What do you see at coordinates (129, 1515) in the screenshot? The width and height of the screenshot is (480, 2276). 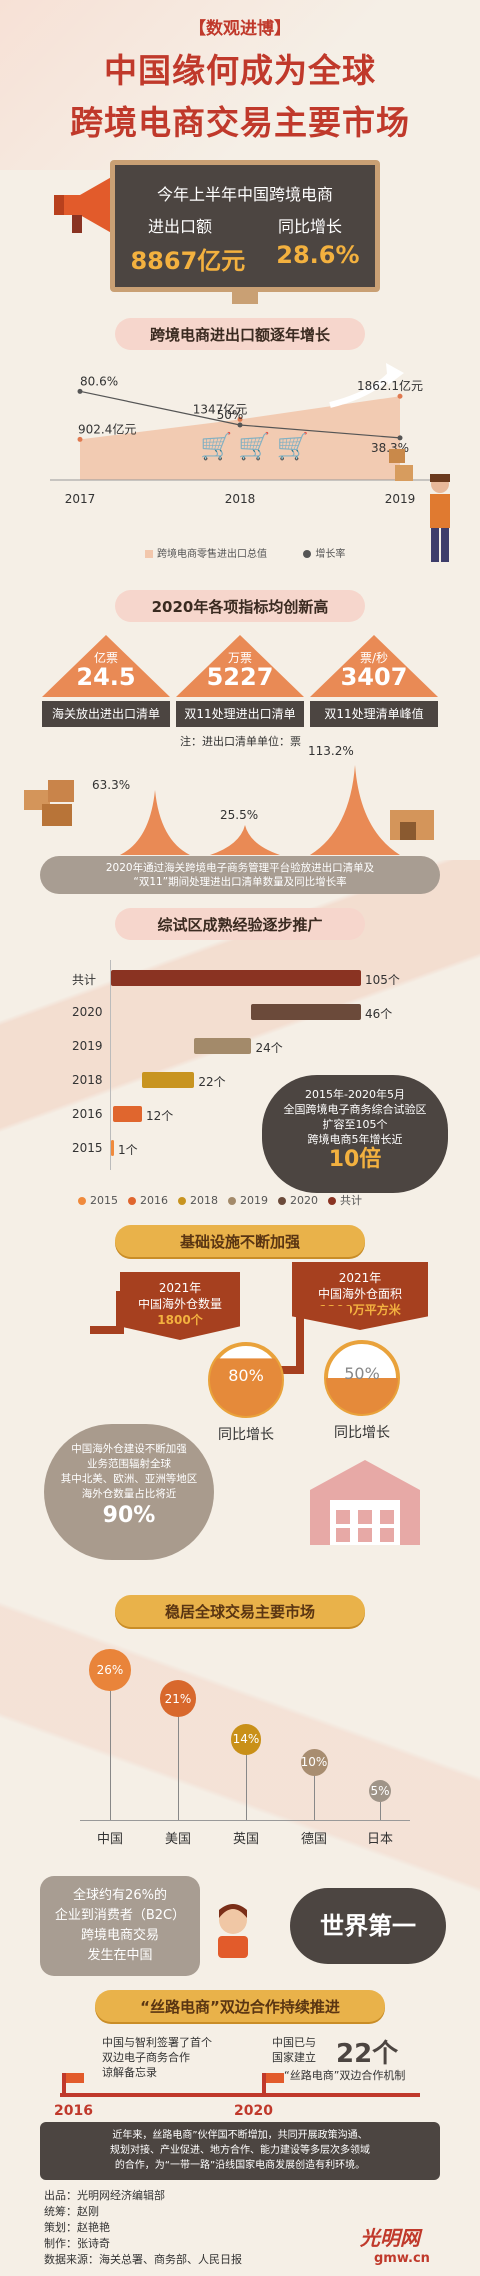 I see `wh-bubble-value: 90%` at bounding box center [129, 1515].